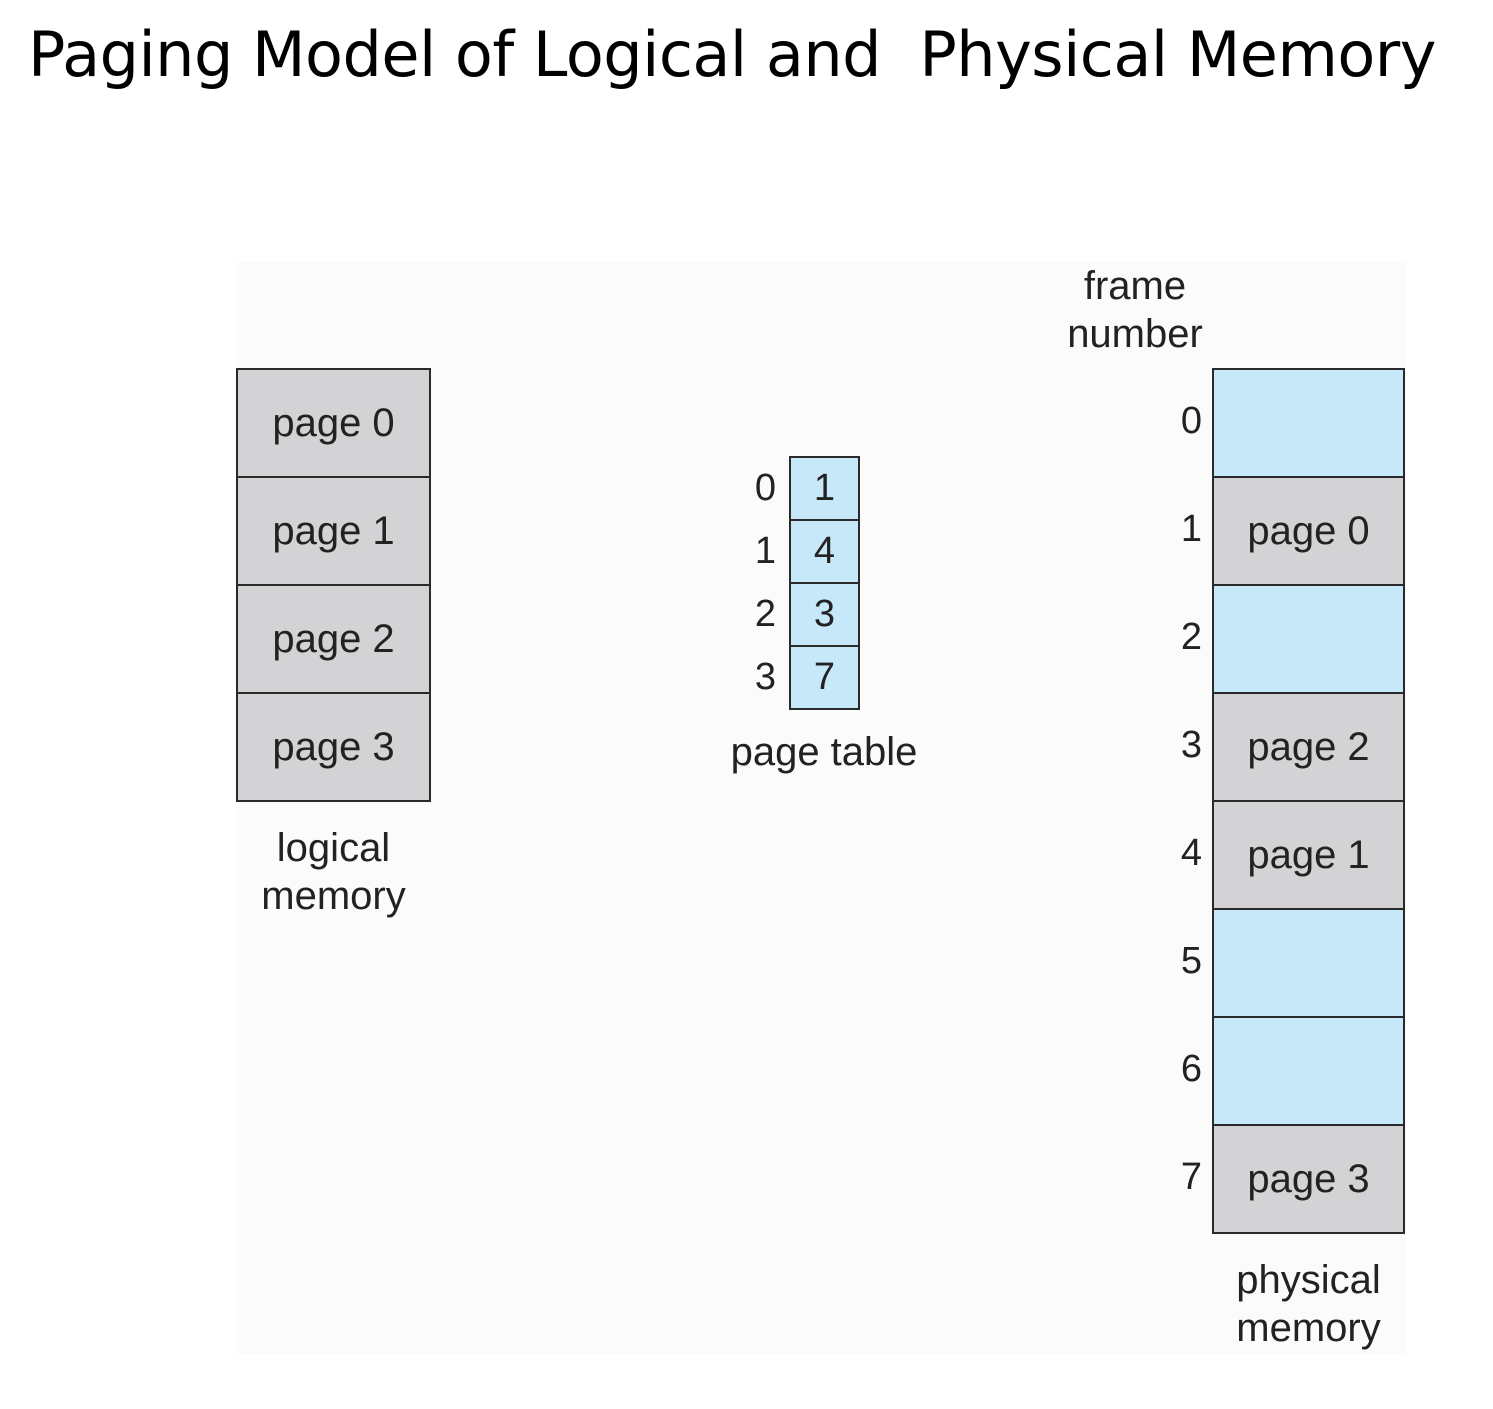 This screenshot has height=1409, width=1493. I want to click on page-table-index-0: 0, so click(765, 488).